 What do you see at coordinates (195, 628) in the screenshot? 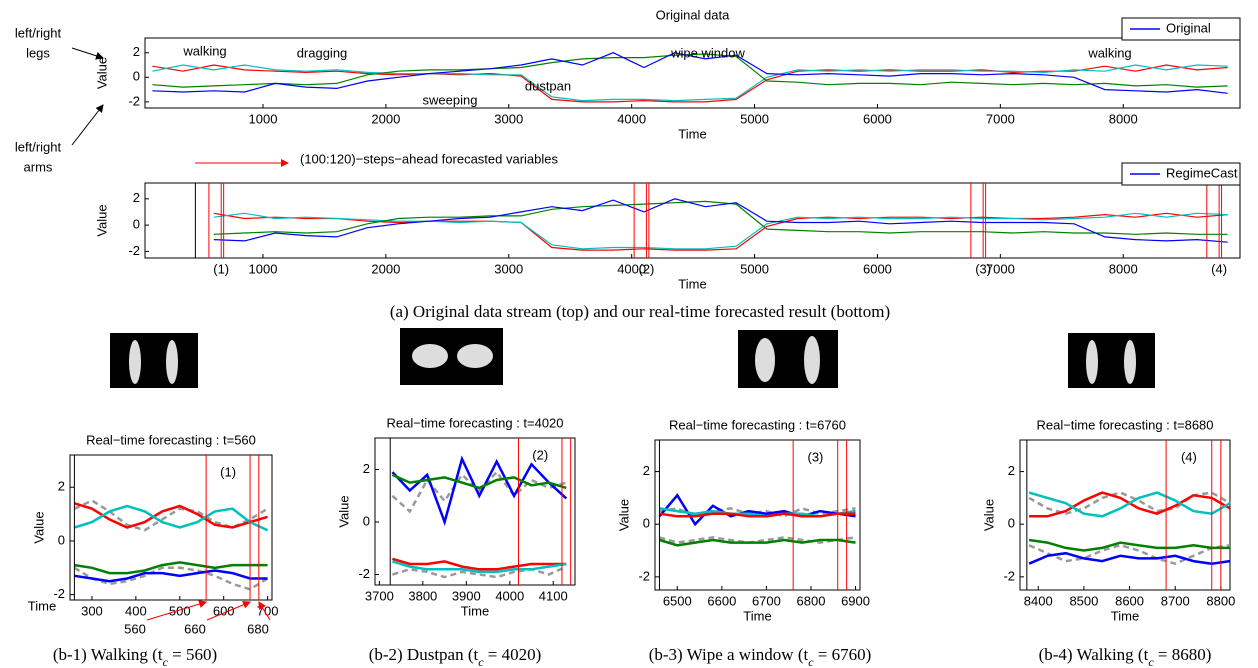
I see `annotation: 660` at bounding box center [195, 628].